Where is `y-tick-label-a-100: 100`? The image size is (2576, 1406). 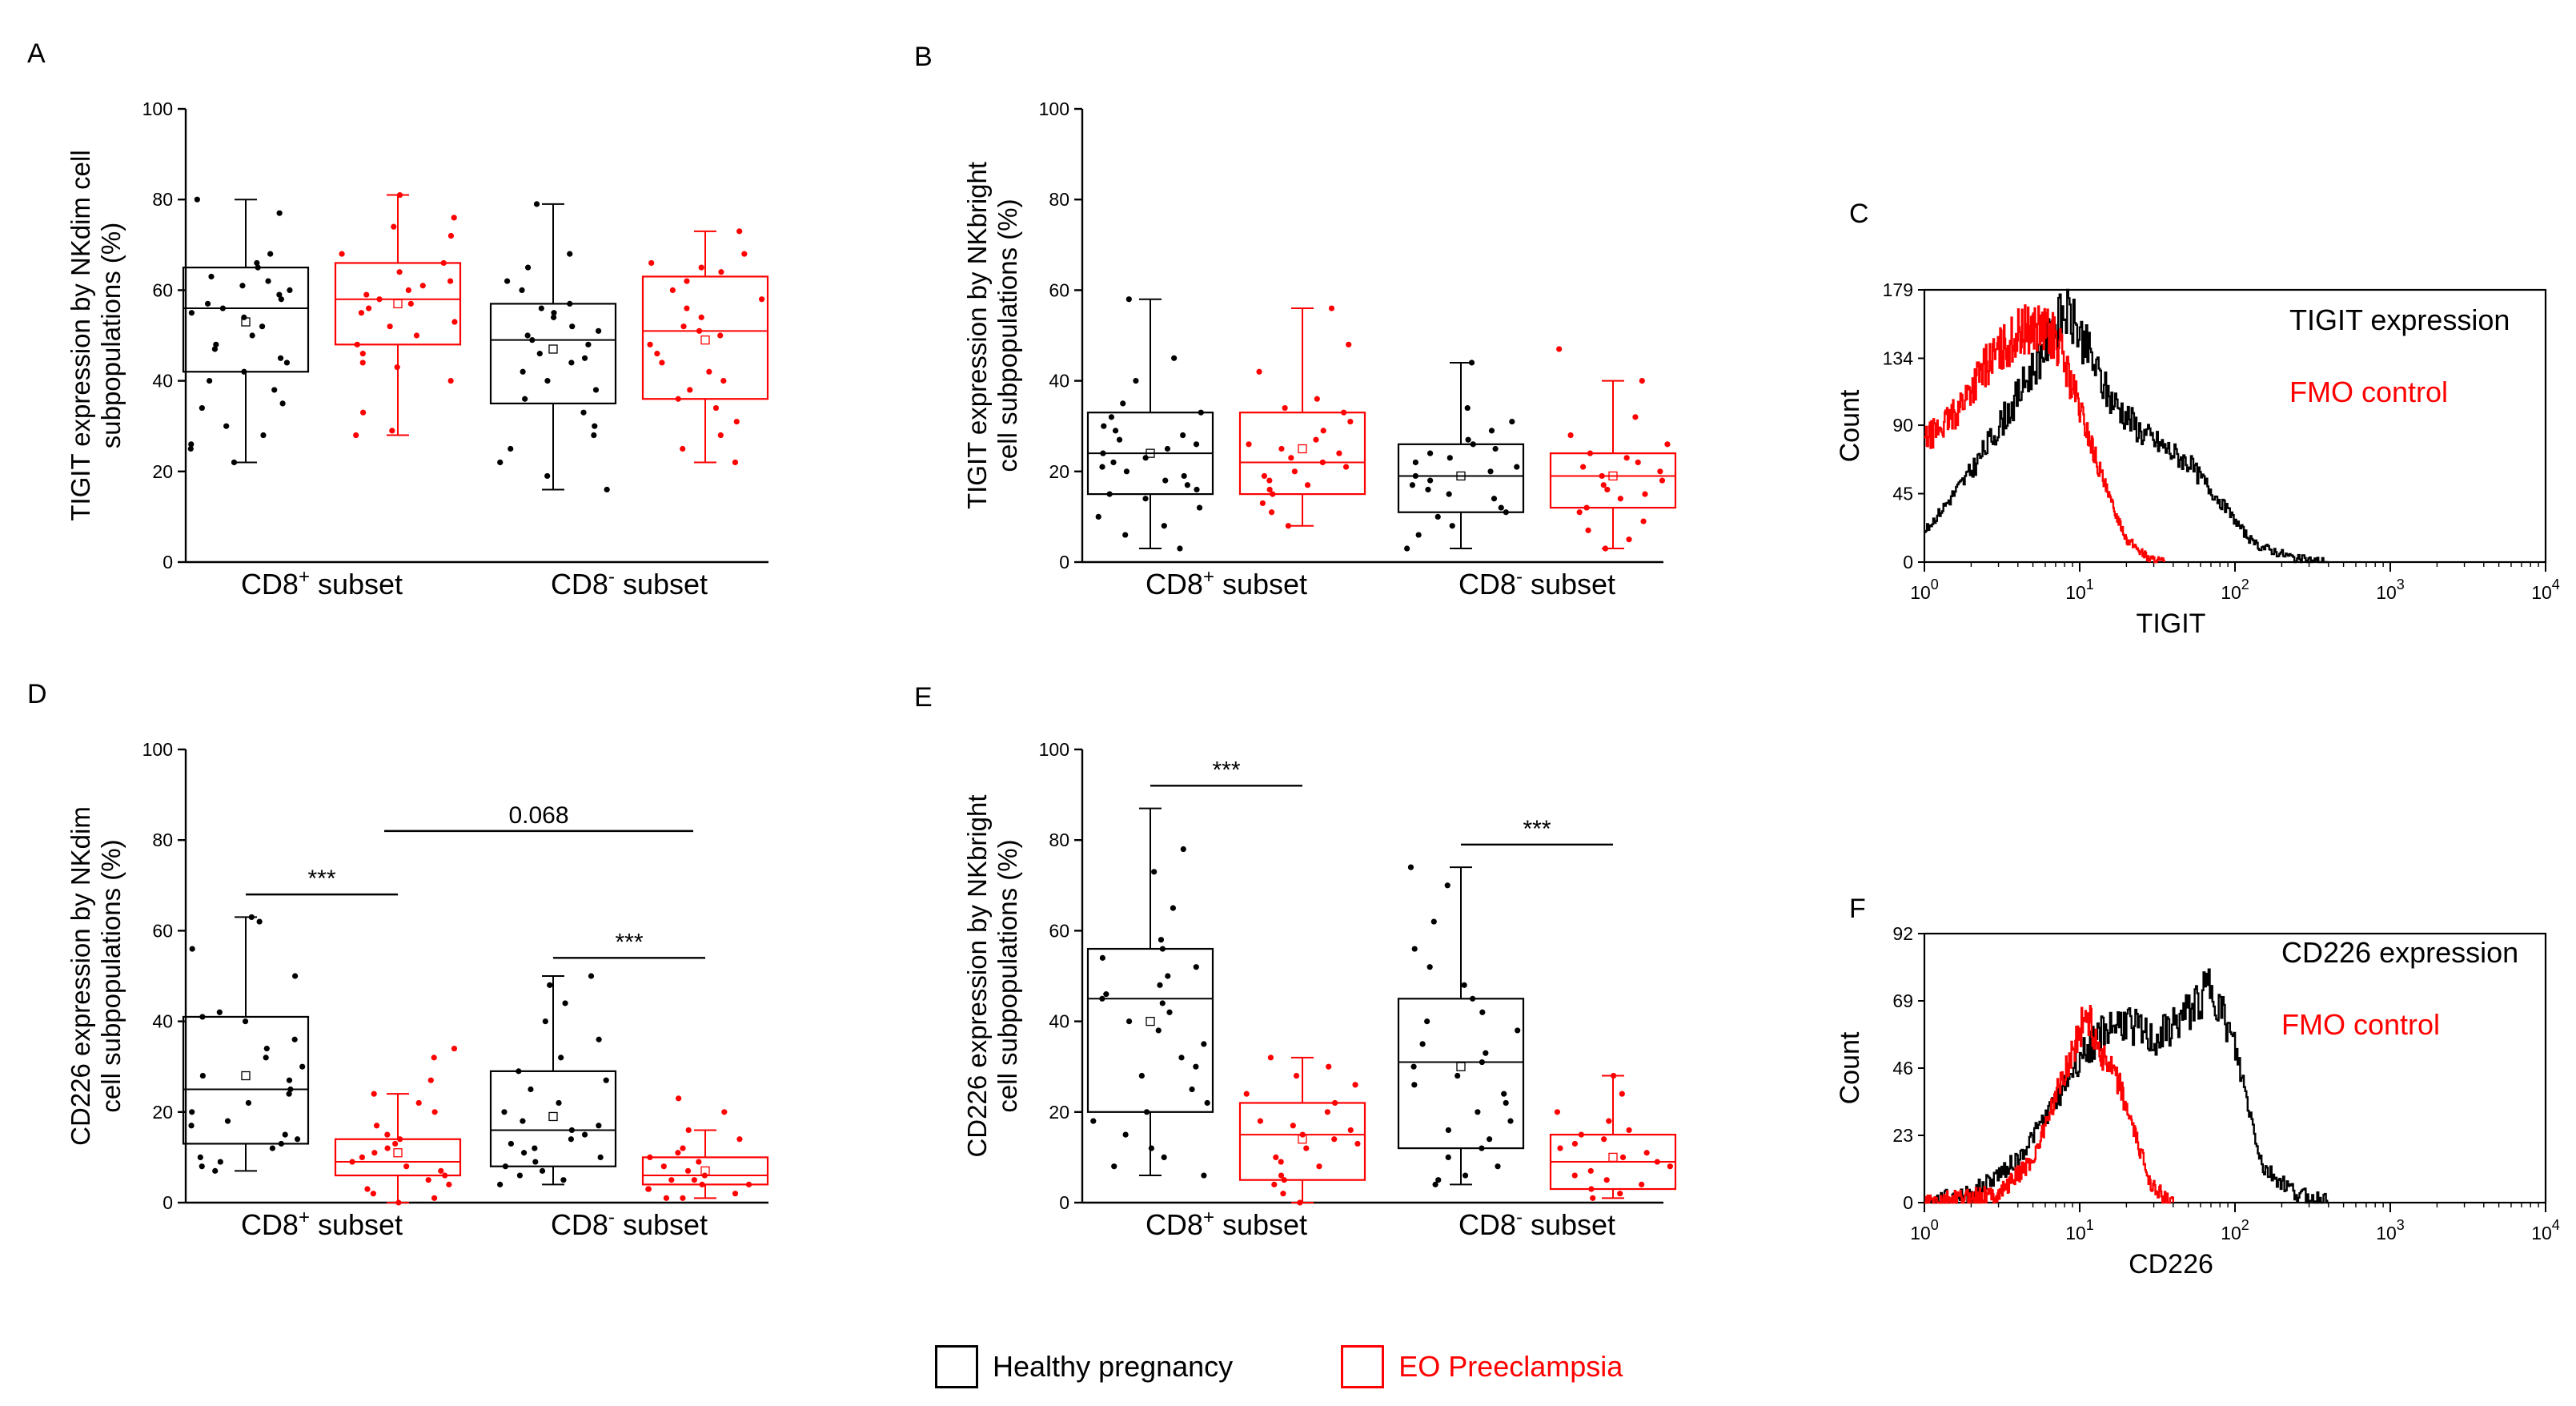 y-tick-label-a-100: 100 is located at coordinates (157, 109).